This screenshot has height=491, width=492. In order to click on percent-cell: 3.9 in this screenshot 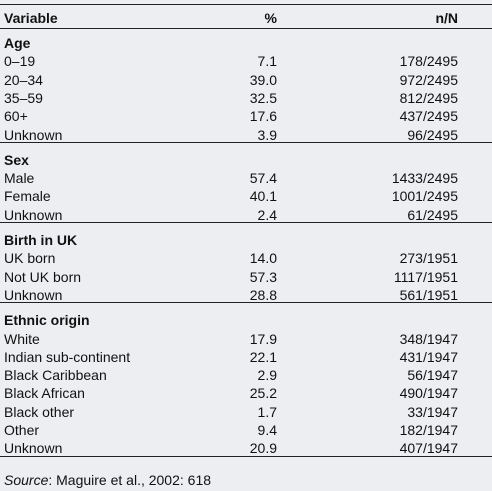, I will do `click(267, 134)`.